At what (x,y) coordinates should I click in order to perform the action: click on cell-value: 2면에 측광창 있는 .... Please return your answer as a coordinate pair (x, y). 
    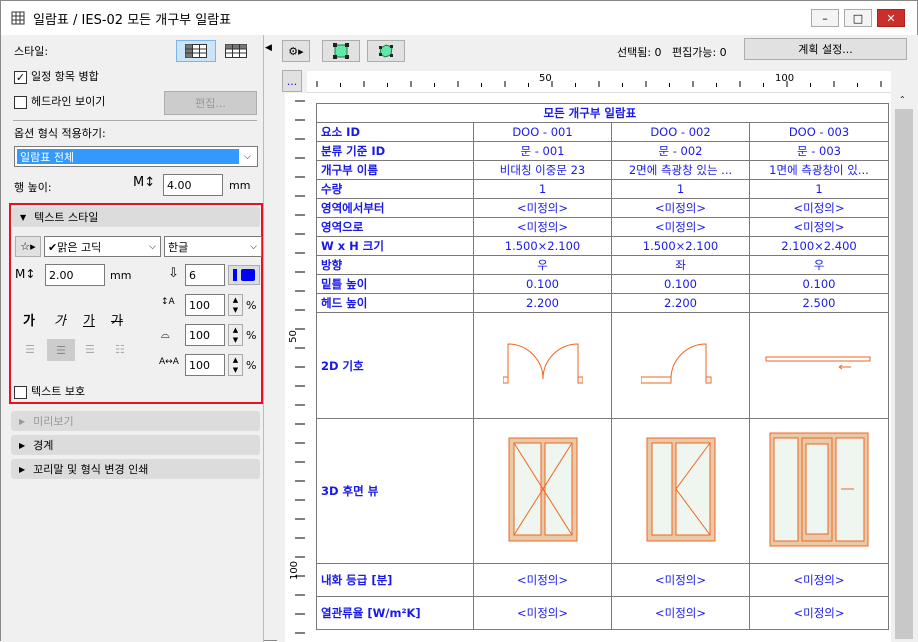
    Looking at the image, I should click on (680, 170).